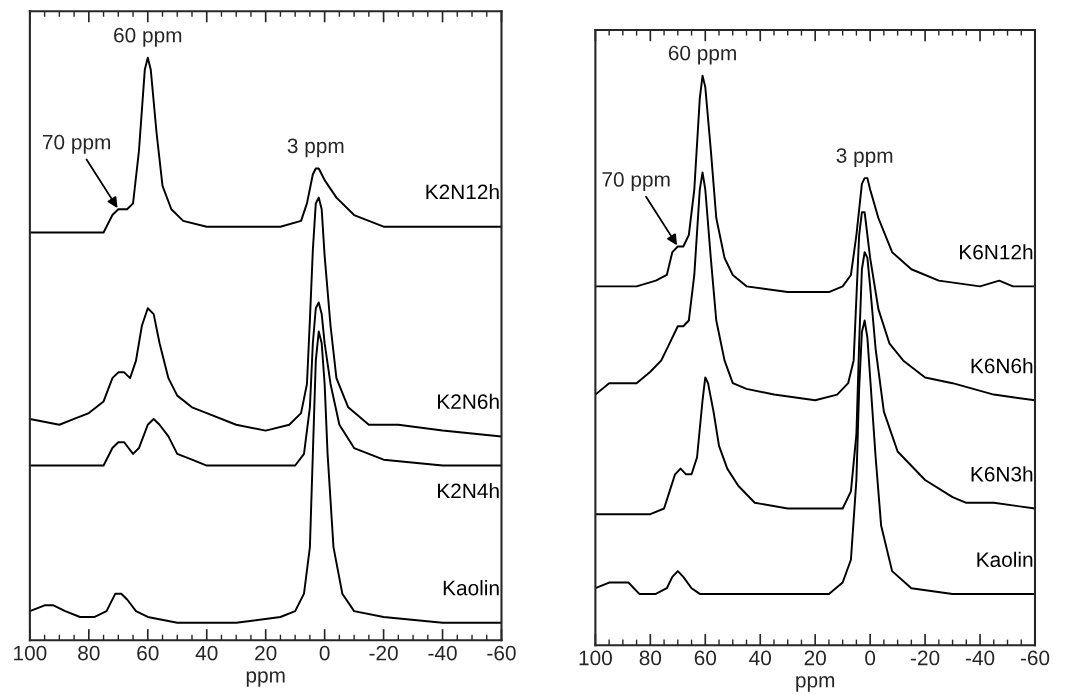 The image size is (1067, 699). What do you see at coordinates (1002, 366) in the screenshot?
I see `series-label: K6N6h` at bounding box center [1002, 366].